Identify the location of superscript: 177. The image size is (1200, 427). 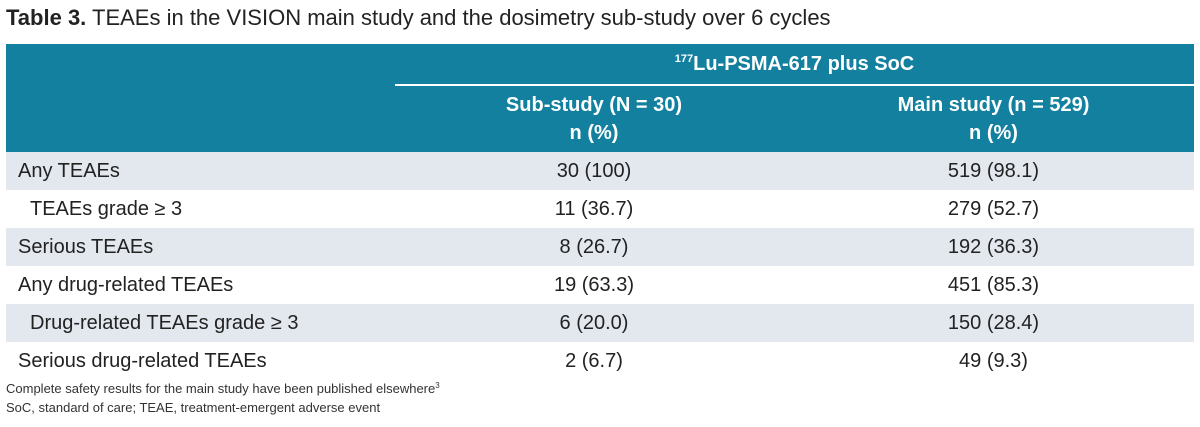
(684, 58).